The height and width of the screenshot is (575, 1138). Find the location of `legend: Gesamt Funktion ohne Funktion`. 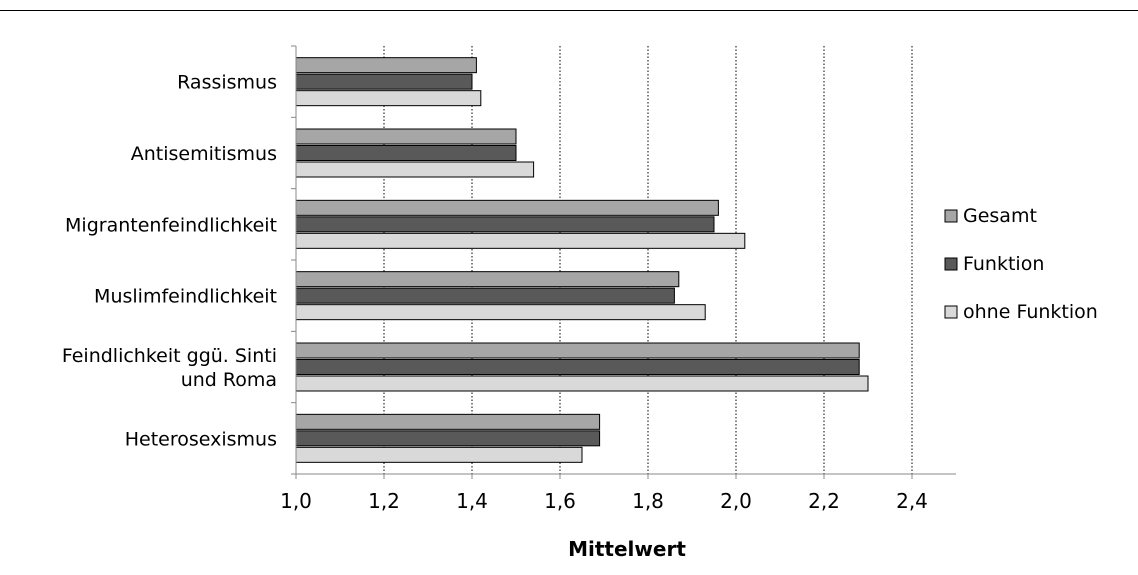

legend: Gesamt Funktion ohne Funktion is located at coordinates (1021, 264).